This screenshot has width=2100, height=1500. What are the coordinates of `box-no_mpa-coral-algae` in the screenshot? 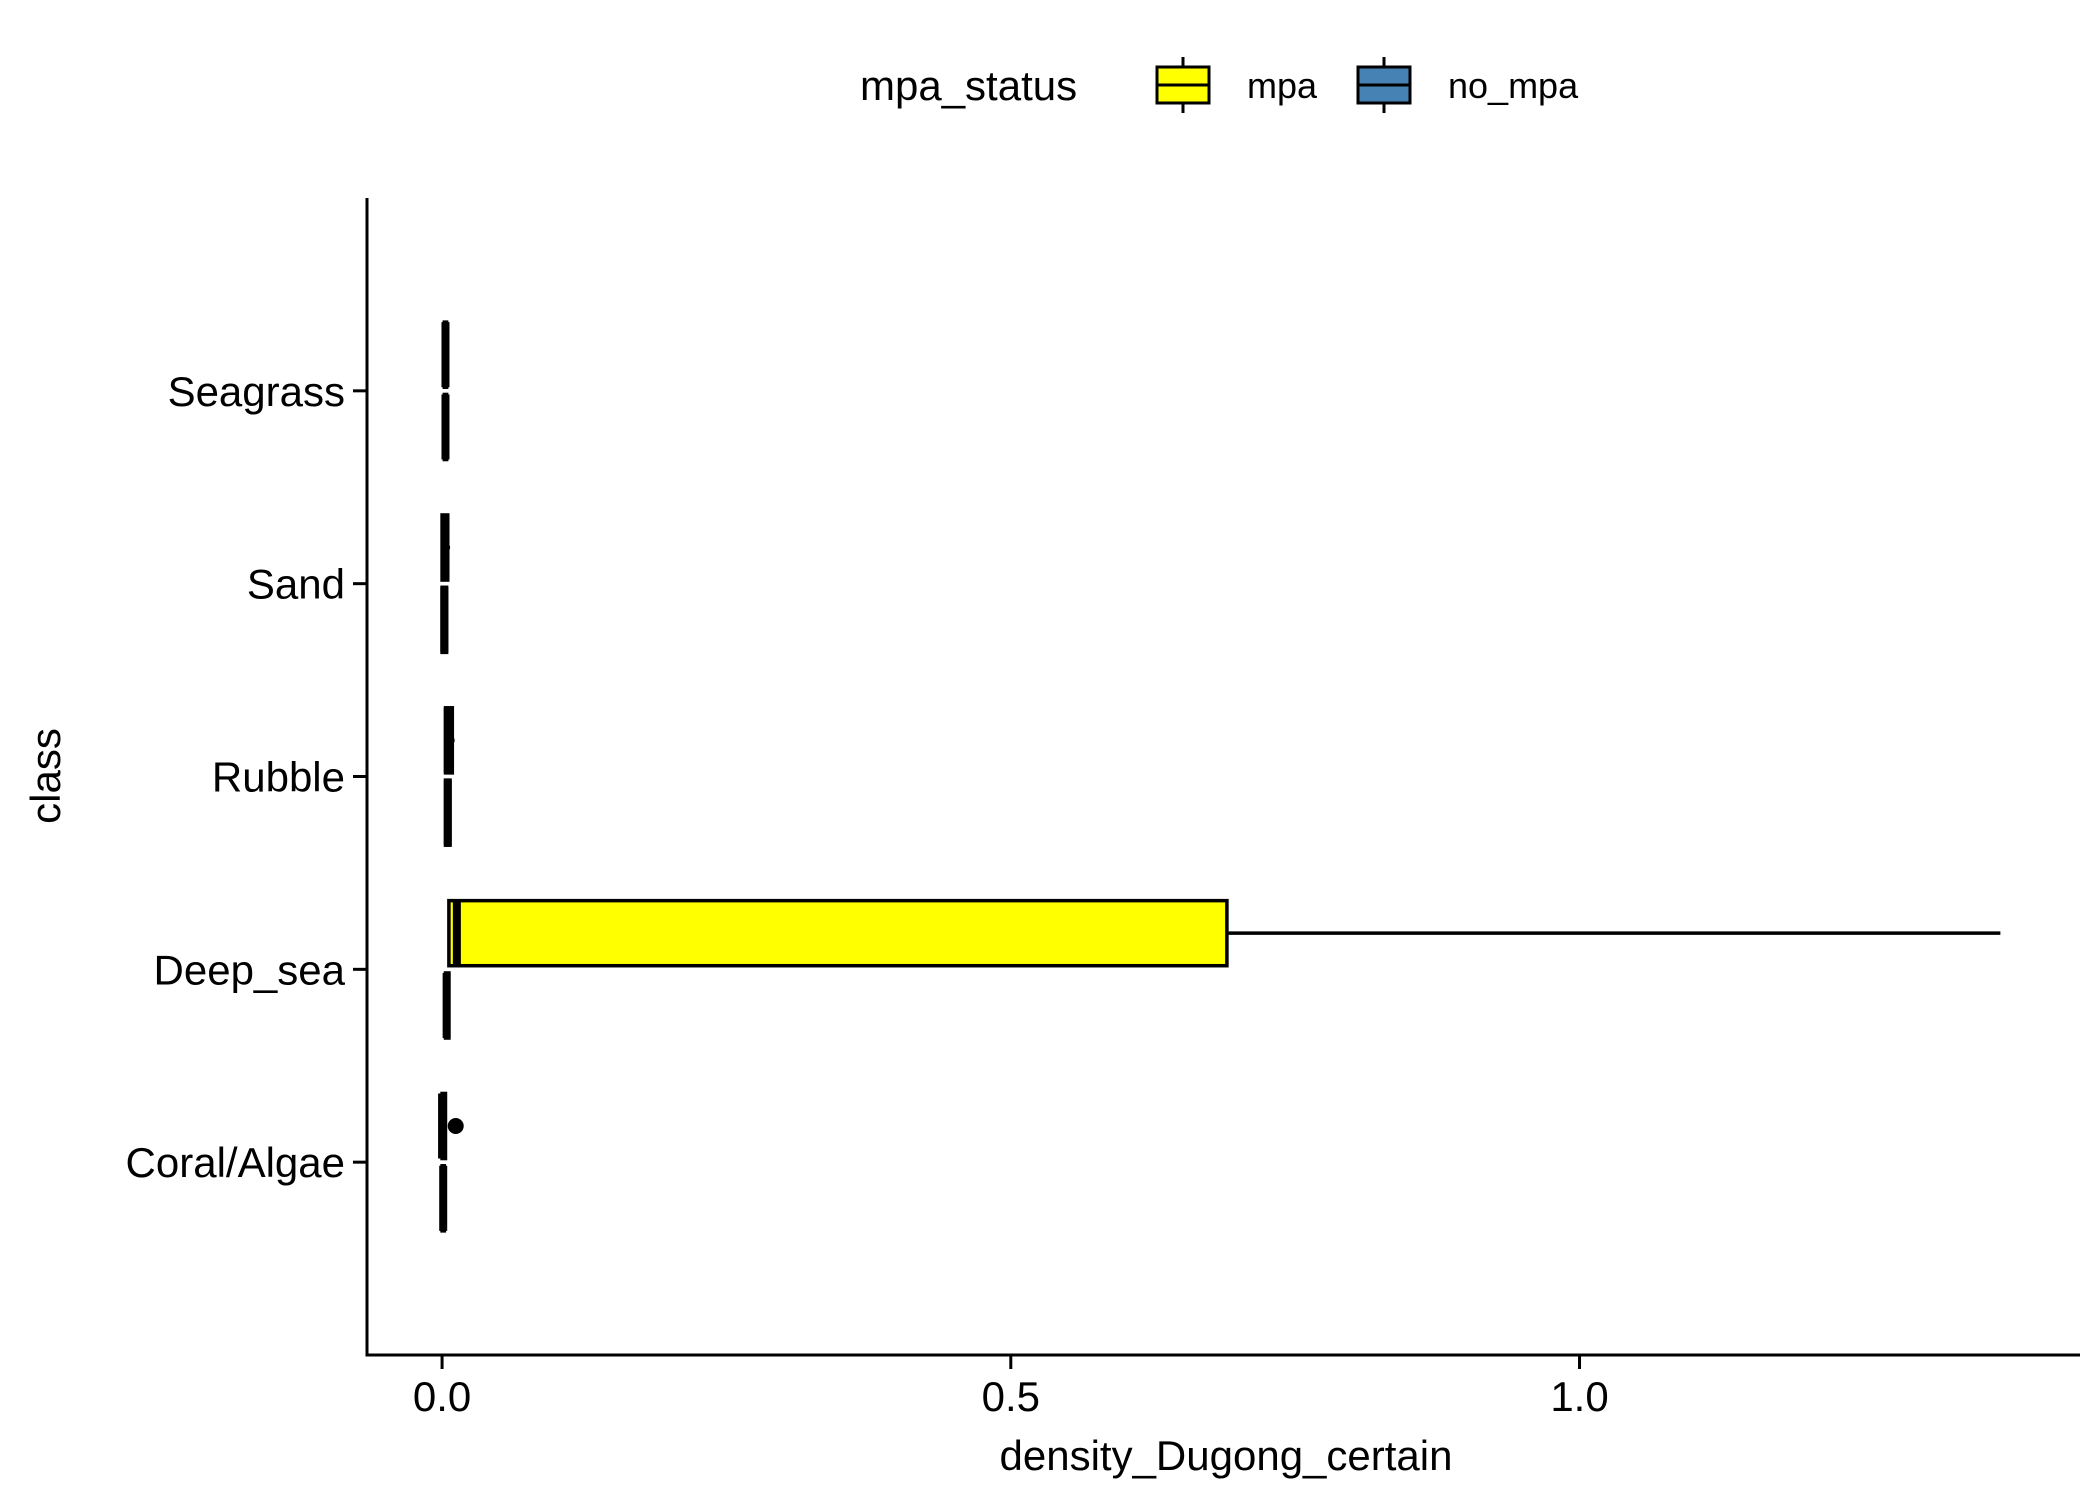 It's located at (443, 1198).